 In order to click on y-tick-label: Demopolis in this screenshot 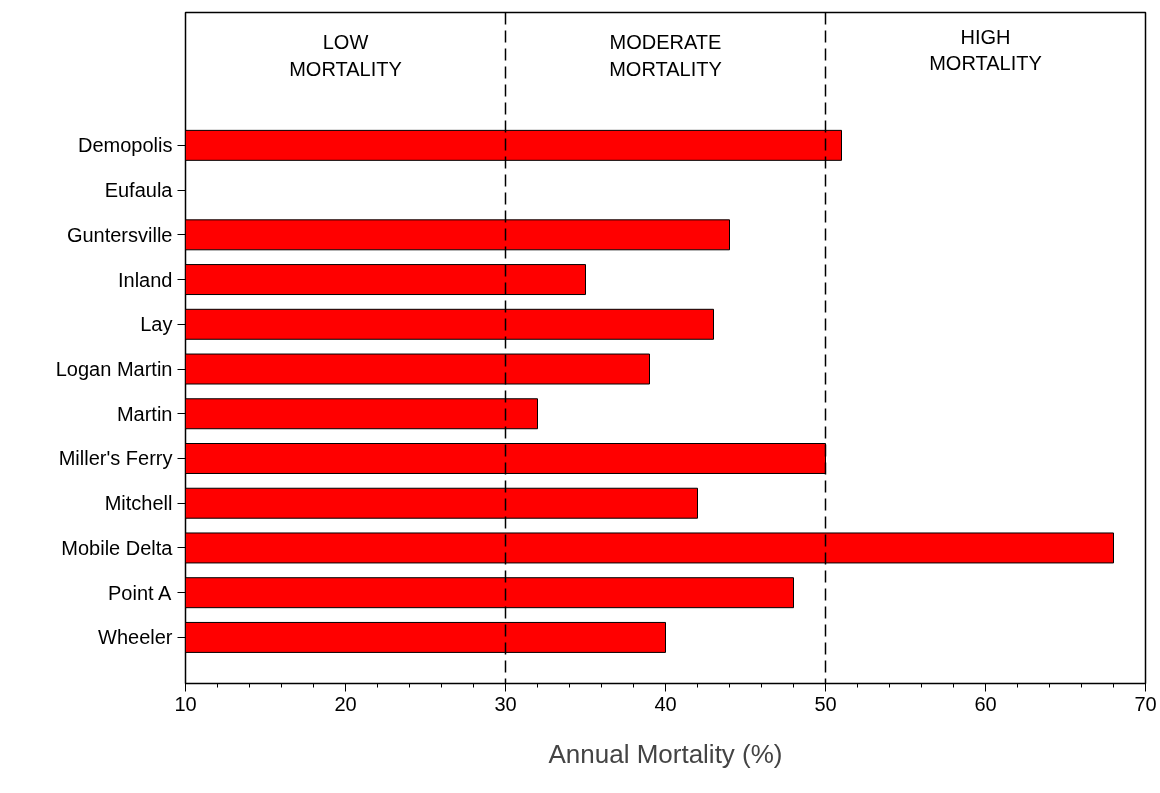, I will do `click(125, 145)`.